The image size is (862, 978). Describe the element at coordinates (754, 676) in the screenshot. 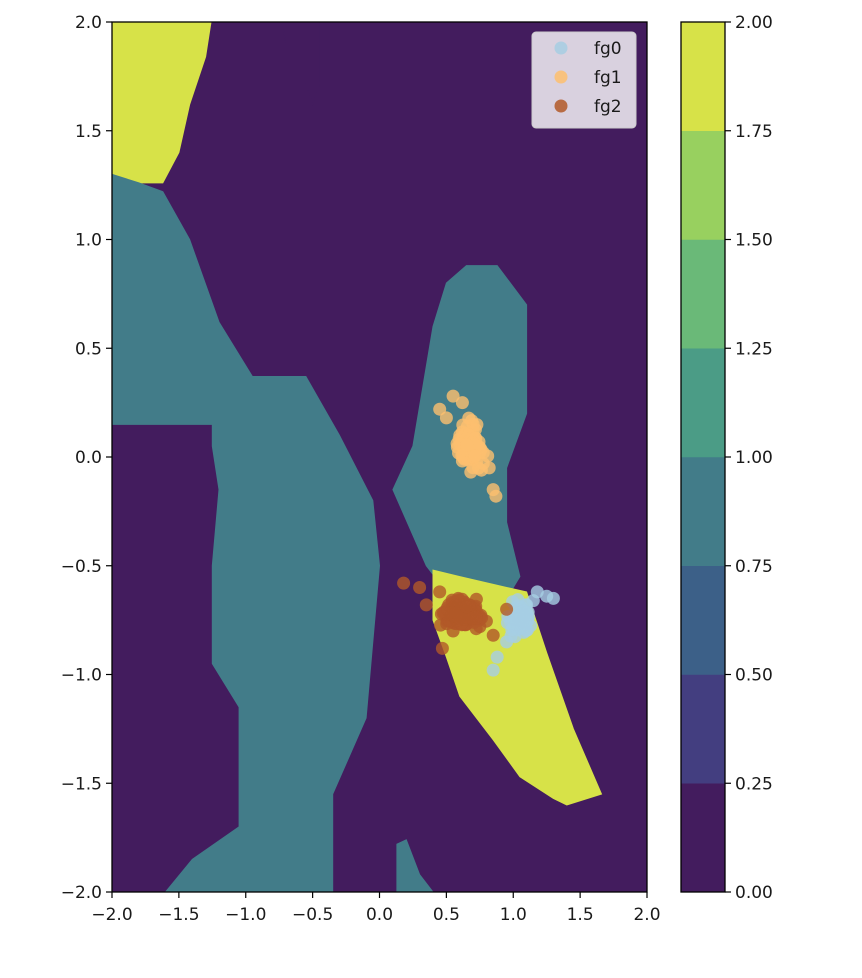

I see `colorbar-tick-label-2: 0.50` at that location.